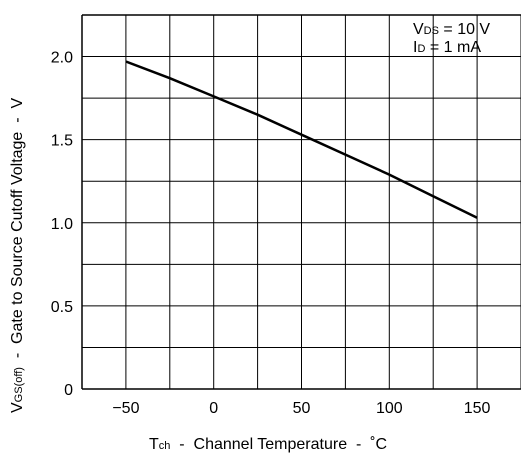 This screenshot has width=521, height=454. I want to click on y-tick-label: 1.0, so click(62, 224).